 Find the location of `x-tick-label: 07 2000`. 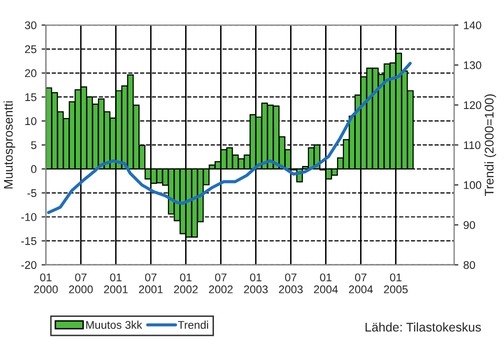

x-tick-label: 07 2000 is located at coordinates (81, 283).